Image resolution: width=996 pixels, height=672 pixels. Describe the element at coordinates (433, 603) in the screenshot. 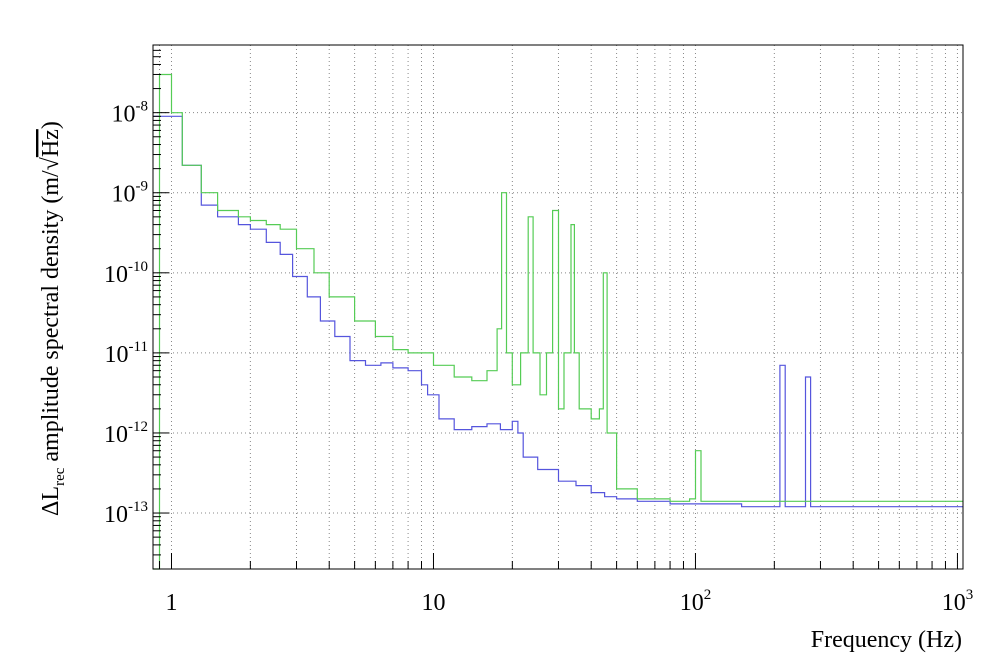

I see `x-tick-label: 10` at that location.